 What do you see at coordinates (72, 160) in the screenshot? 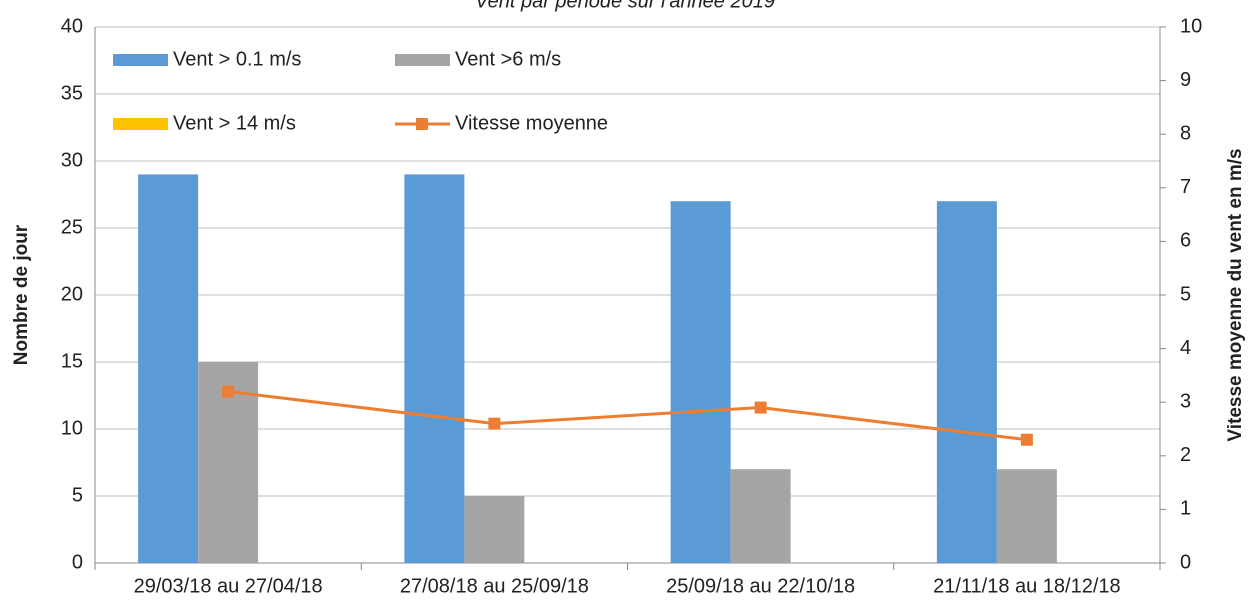
I see `y-tick-label: 30` at bounding box center [72, 160].